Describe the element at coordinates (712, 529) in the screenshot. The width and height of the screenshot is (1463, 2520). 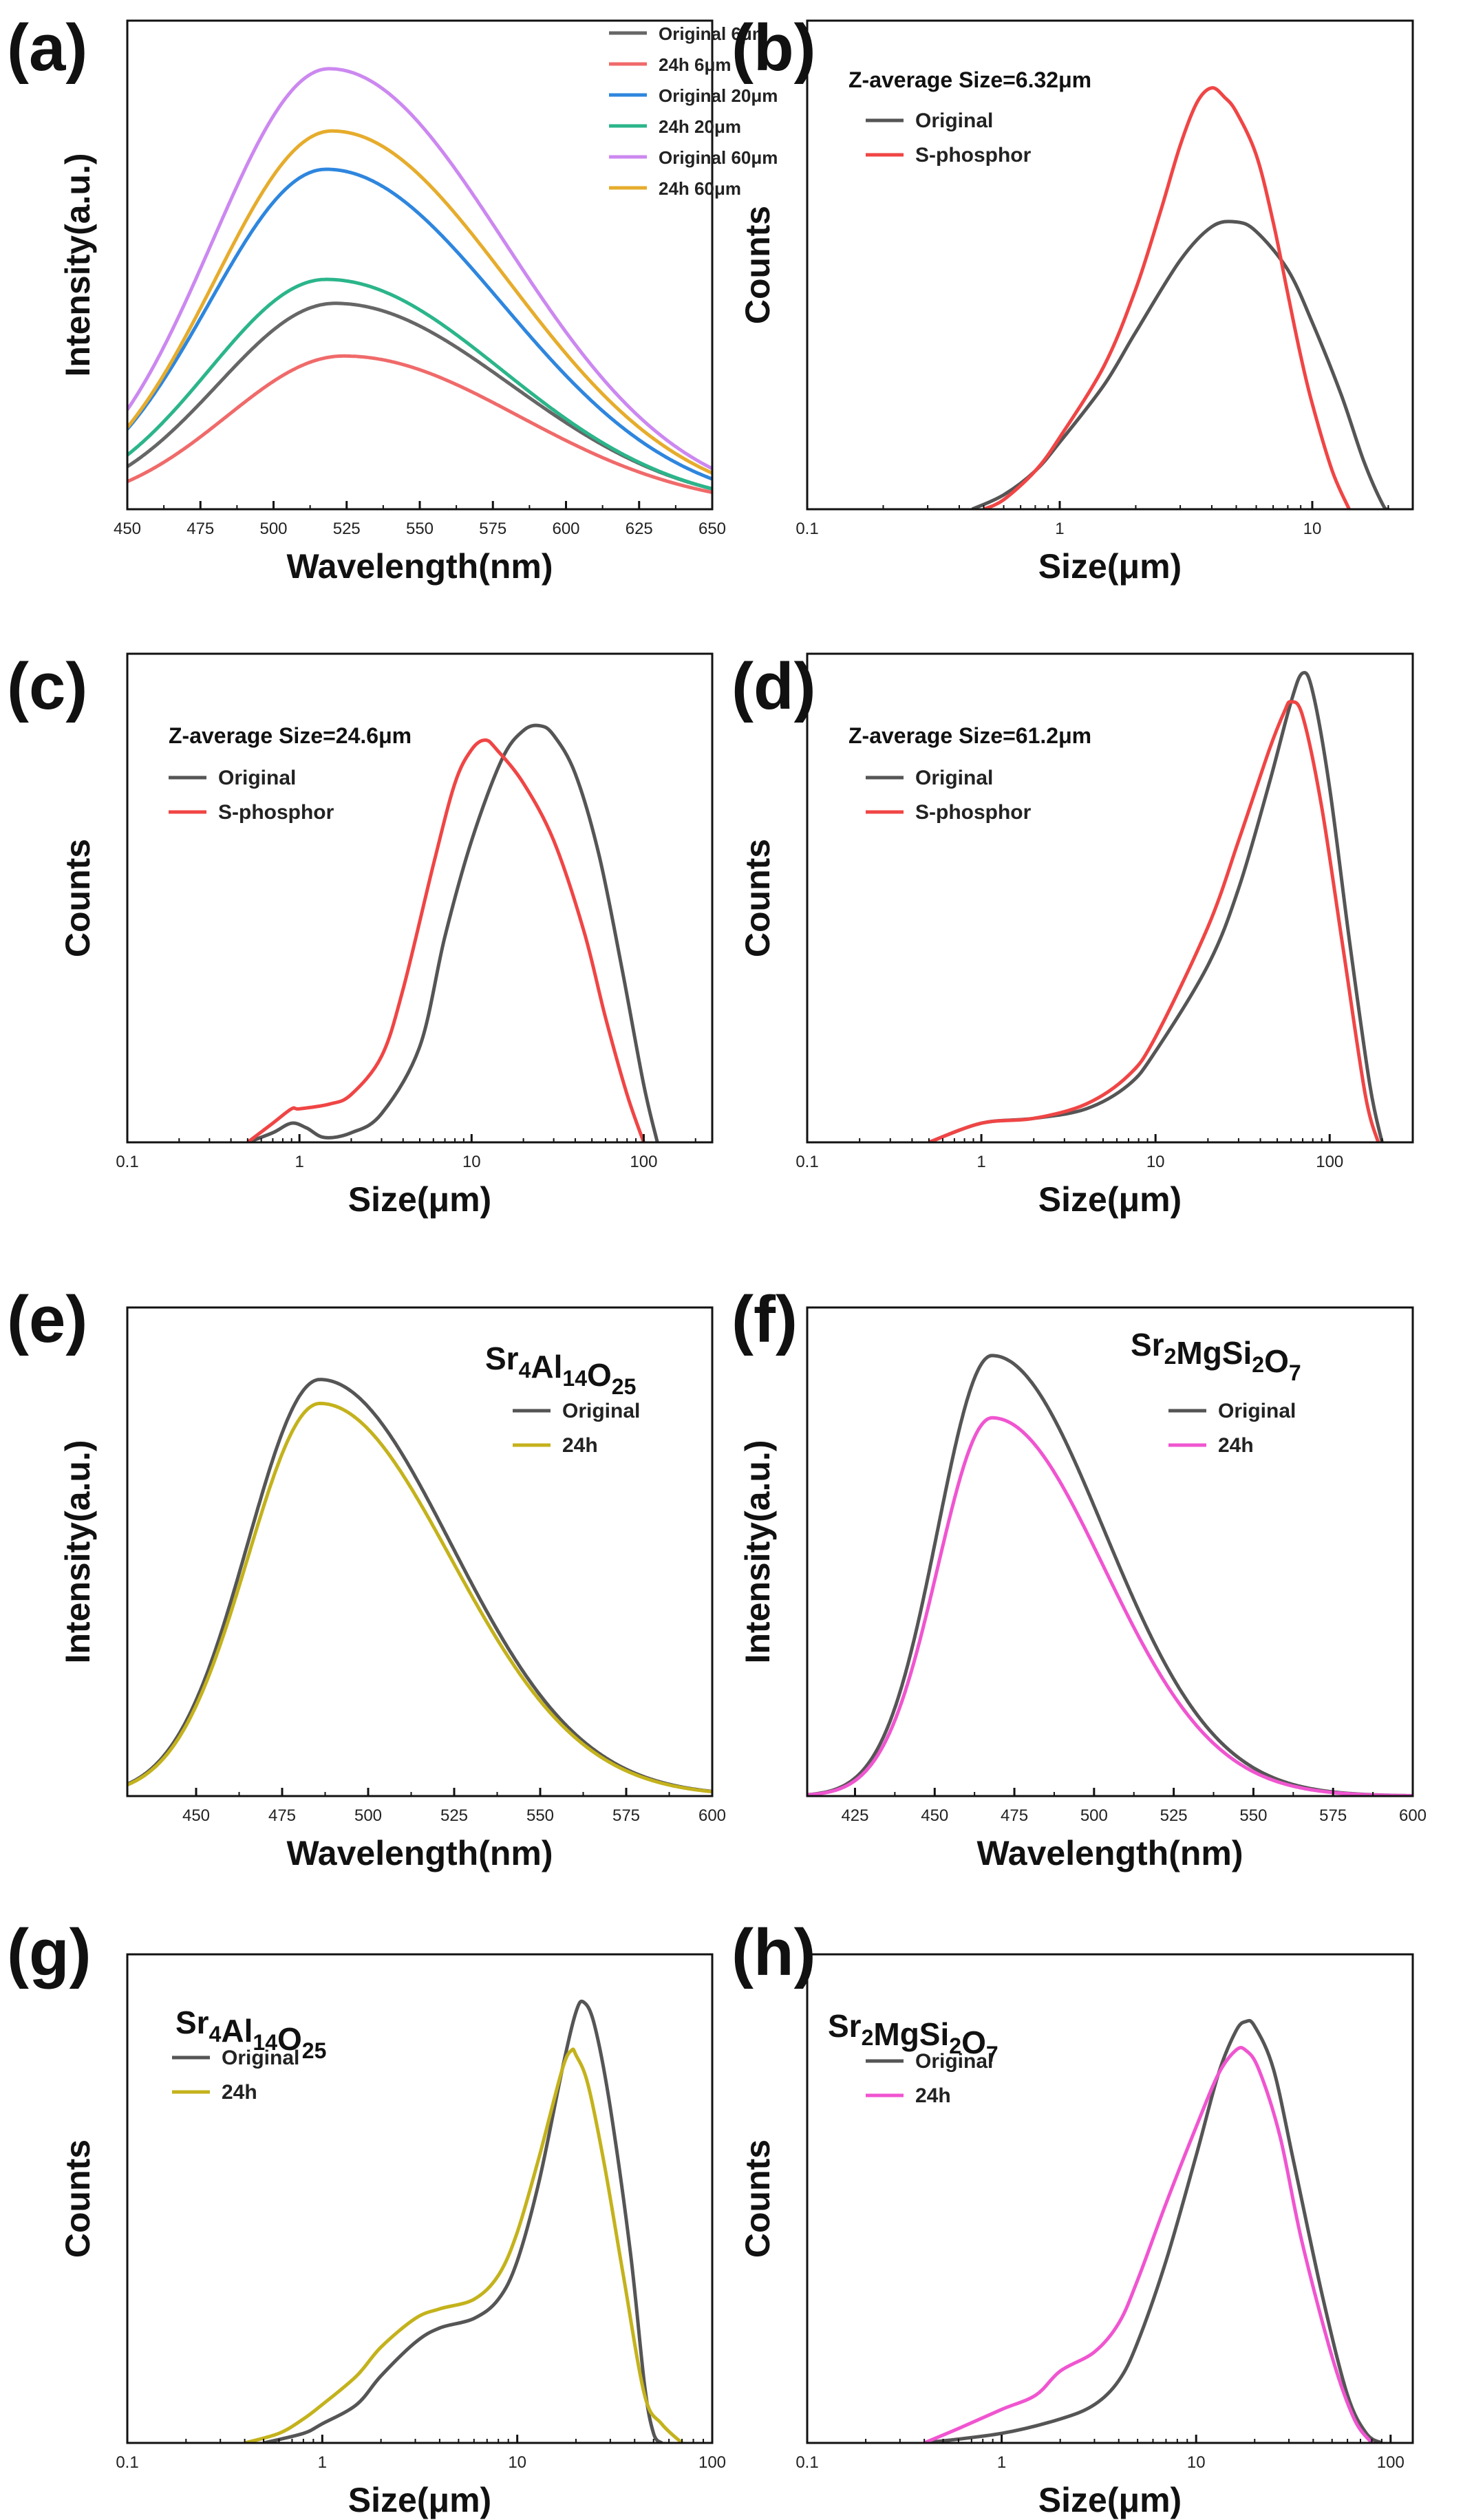
I see `x-tick-label: 650` at that location.